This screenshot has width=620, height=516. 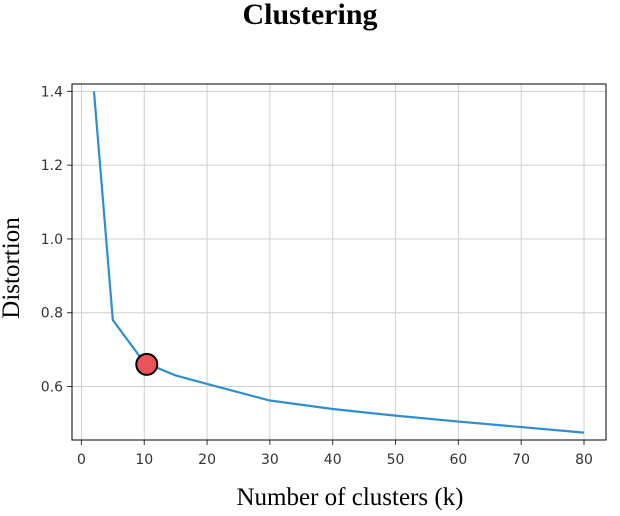 I want to click on x-tick-label: 0, so click(x=81, y=460).